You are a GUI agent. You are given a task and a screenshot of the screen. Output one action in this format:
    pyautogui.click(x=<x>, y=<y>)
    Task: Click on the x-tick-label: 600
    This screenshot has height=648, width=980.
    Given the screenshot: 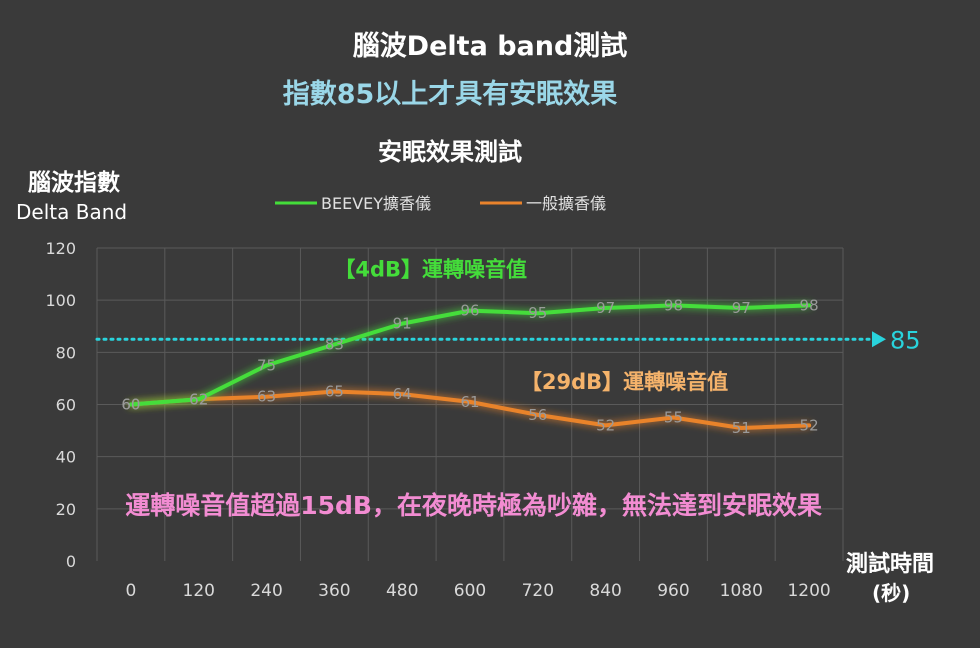 What is the action you would take?
    pyautogui.click(x=470, y=591)
    